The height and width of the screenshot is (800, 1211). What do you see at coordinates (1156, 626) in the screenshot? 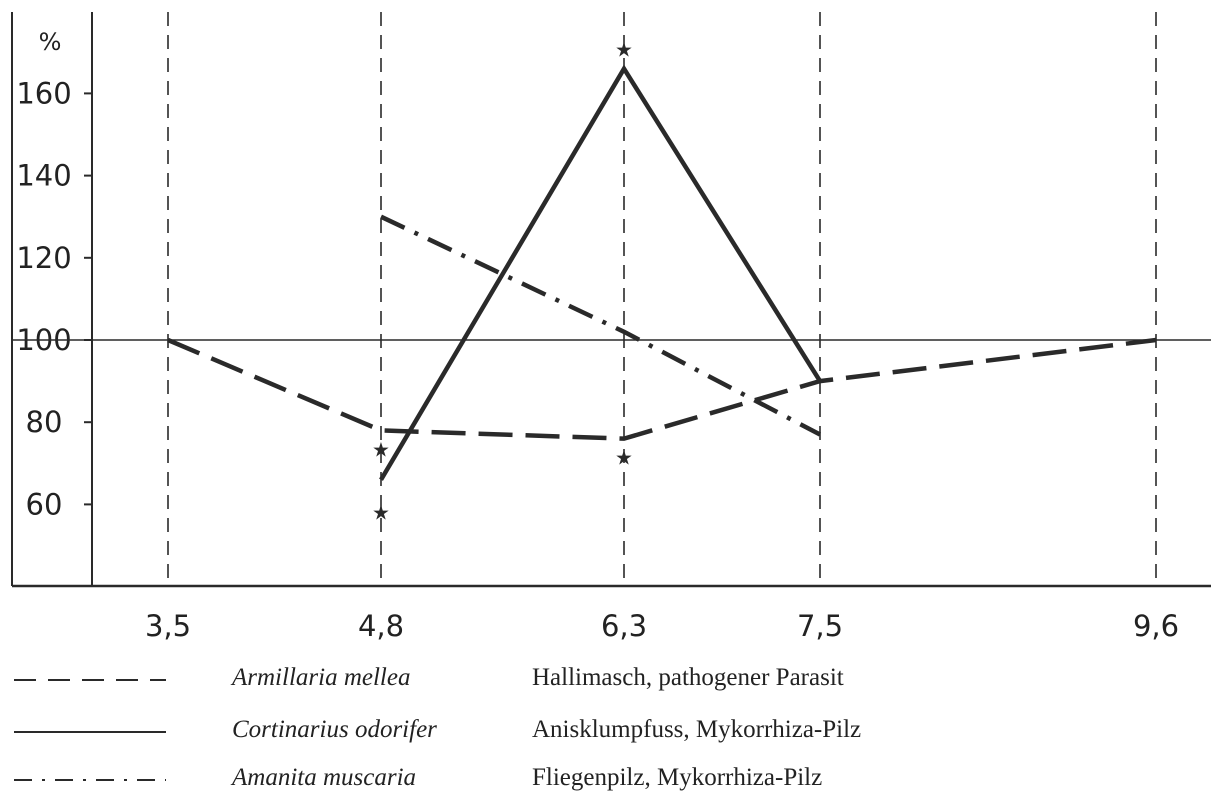
I see `x-tick-label: 9,6` at bounding box center [1156, 626].